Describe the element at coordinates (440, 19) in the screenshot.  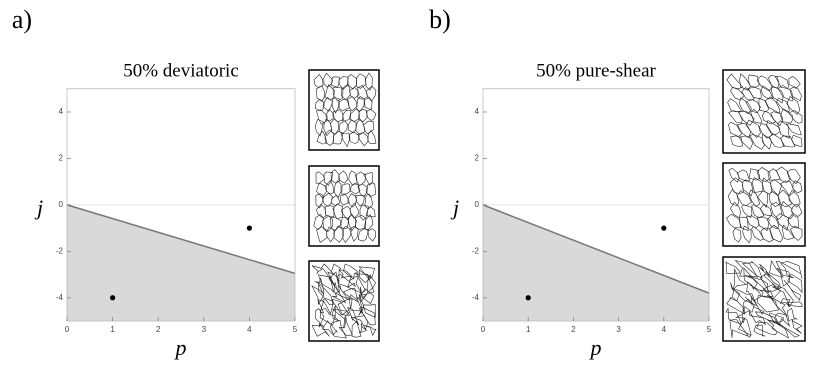
I see `panel-label: b)` at that location.